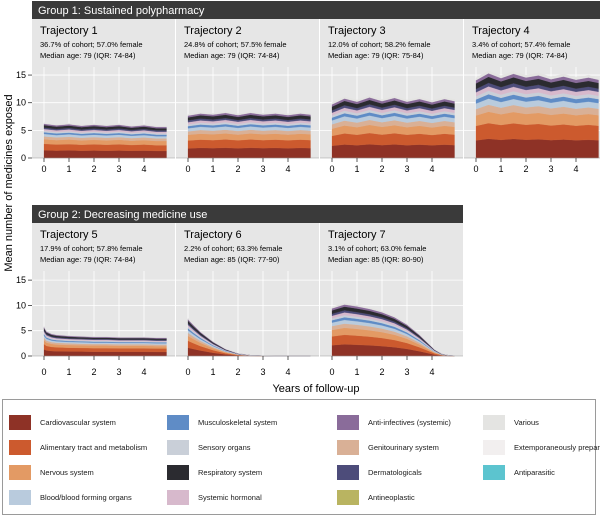 This screenshot has height=518, width=600. Describe the element at coordinates (91, 44) in the screenshot. I see `trajectory-subtitle: 36.7% of cohort; 57.0% female` at that location.